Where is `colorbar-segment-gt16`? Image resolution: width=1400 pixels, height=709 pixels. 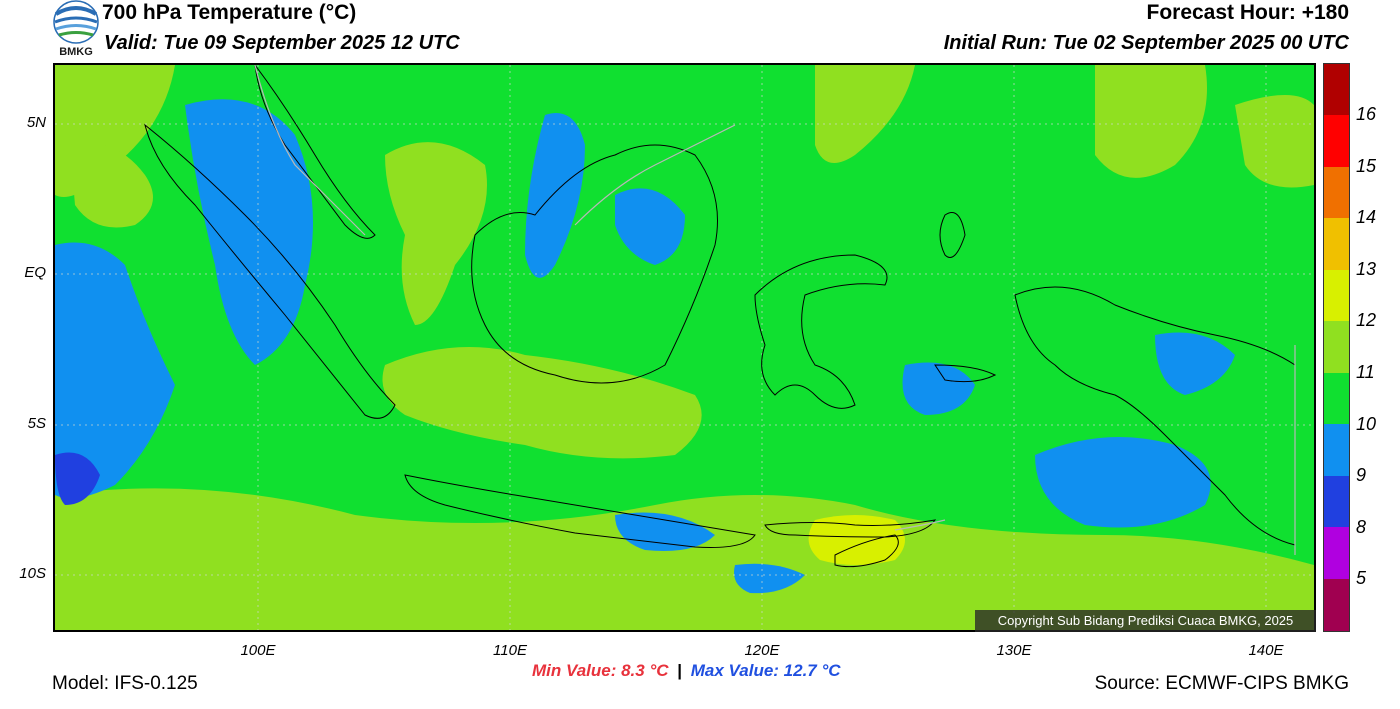 colorbar-segment-gt16 is located at coordinates (1336, 89).